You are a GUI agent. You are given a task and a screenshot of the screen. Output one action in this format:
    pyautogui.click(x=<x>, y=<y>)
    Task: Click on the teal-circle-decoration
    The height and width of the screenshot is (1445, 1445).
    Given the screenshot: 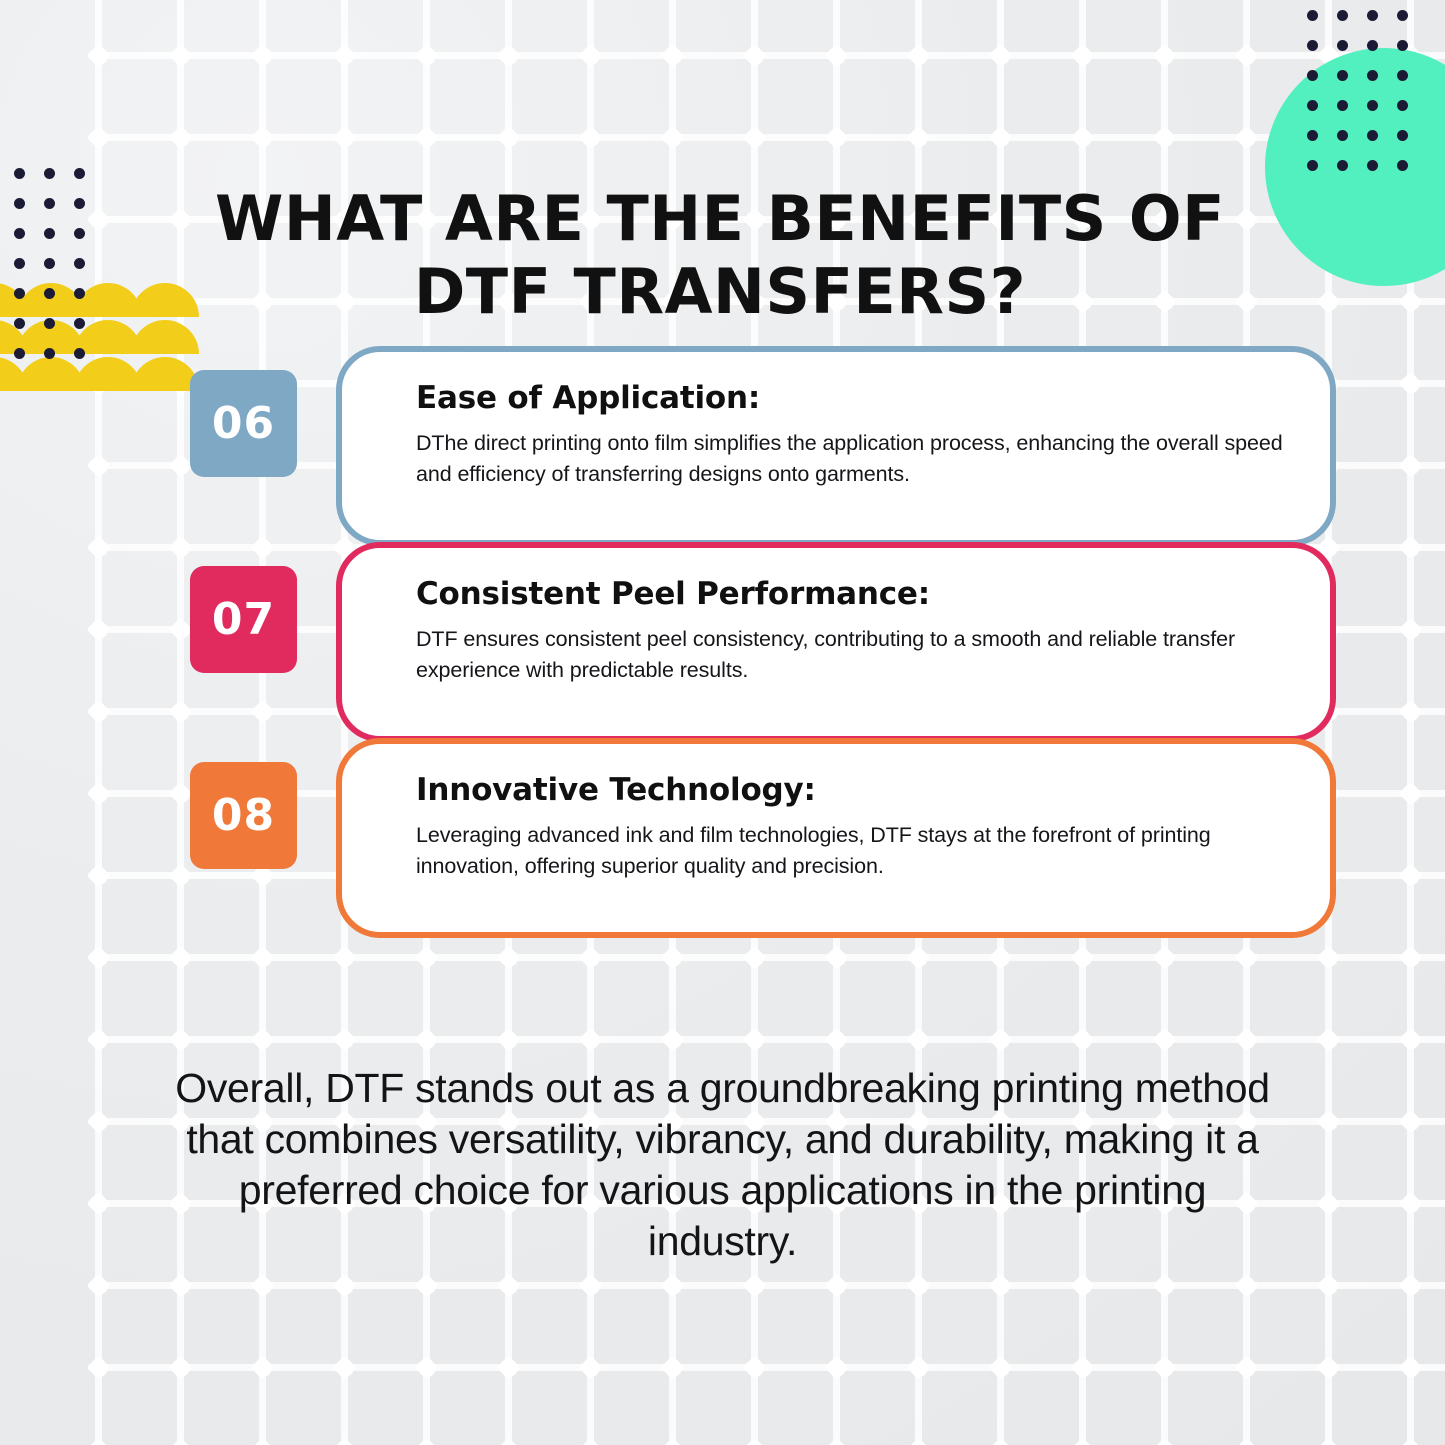 What is the action you would take?
    pyautogui.click(x=1355, y=167)
    